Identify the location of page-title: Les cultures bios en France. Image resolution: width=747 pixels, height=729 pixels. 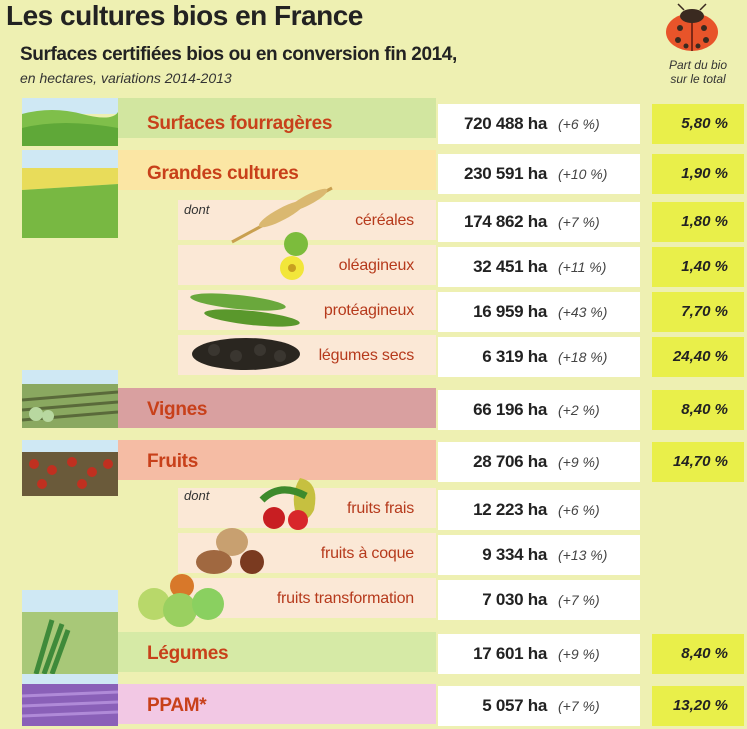
(184, 15).